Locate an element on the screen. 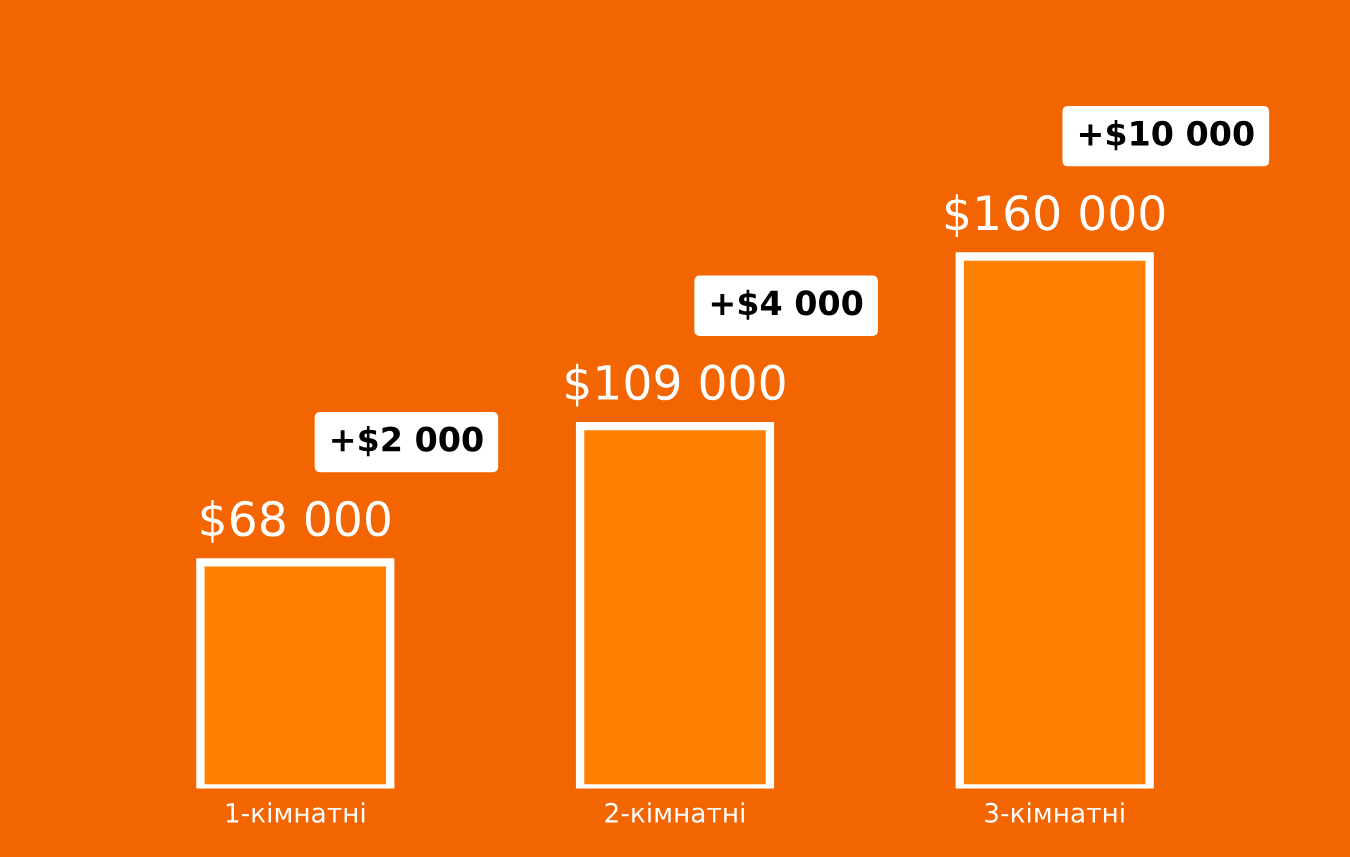  x-tick-label: 3-кімнатні is located at coordinates (1054, 812).